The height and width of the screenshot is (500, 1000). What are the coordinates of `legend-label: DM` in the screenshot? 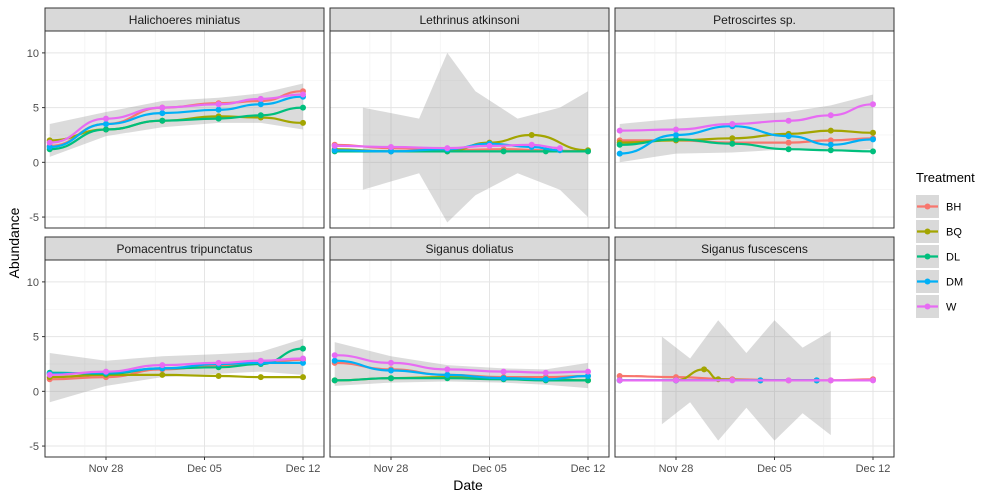 It's located at (954, 283).